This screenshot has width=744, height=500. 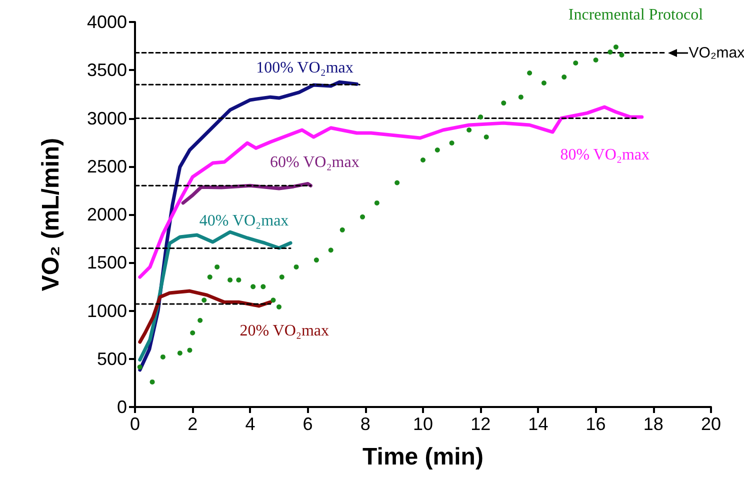 What do you see at coordinates (538, 424) in the screenshot?
I see `x-tick-label: 14` at bounding box center [538, 424].